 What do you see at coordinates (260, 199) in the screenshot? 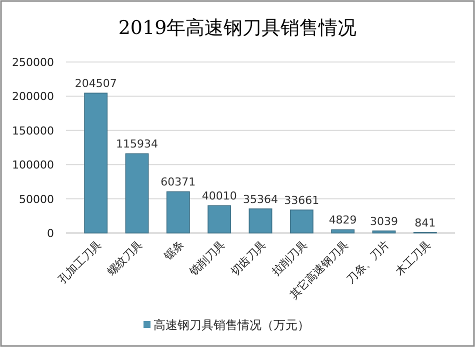
I see `data-label: 35364` at bounding box center [260, 199].